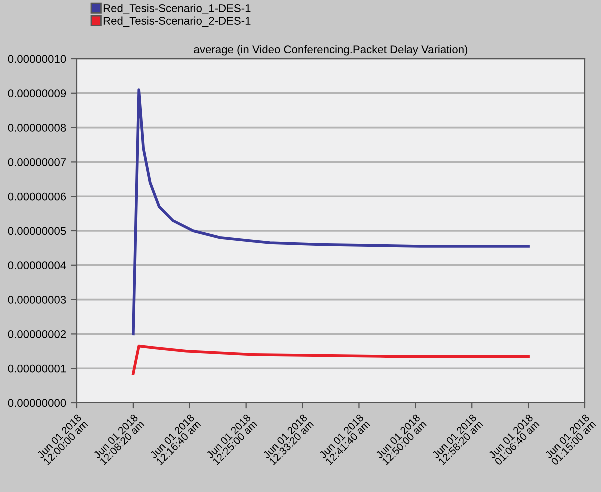 The image size is (601, 492). What do you see at coordinates (37, 300) in the screenshot?
I see `y-tick-label: 0.00000003` at bounding box center [37, 300].